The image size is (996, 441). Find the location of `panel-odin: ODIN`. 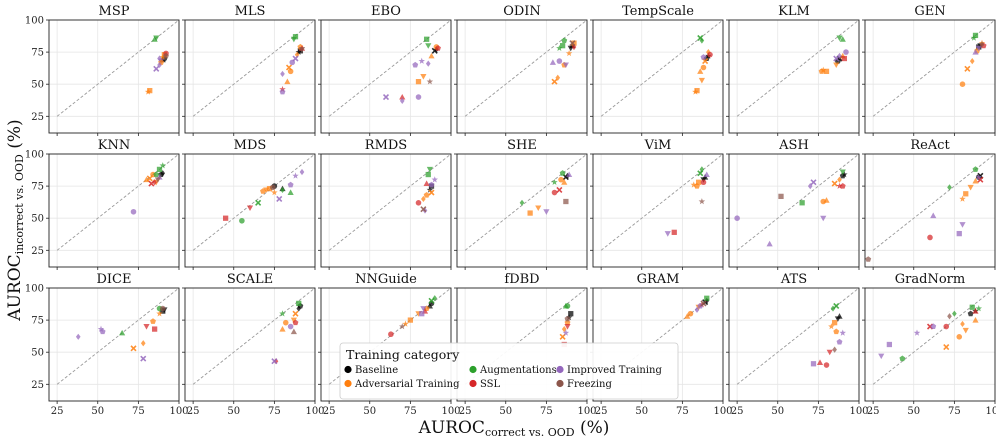

panel-odin: ODIN is located at coordinates (521, 70).